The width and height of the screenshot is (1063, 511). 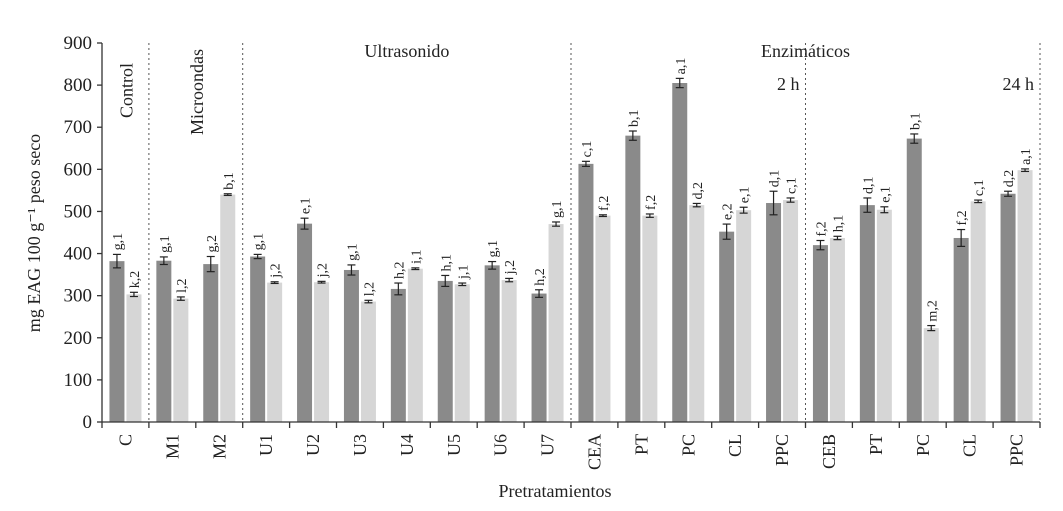 What do you see at coordinates (78, 338) in the screenshot?
I see `y-tick-label: 200` at bounding box center [78, 338].